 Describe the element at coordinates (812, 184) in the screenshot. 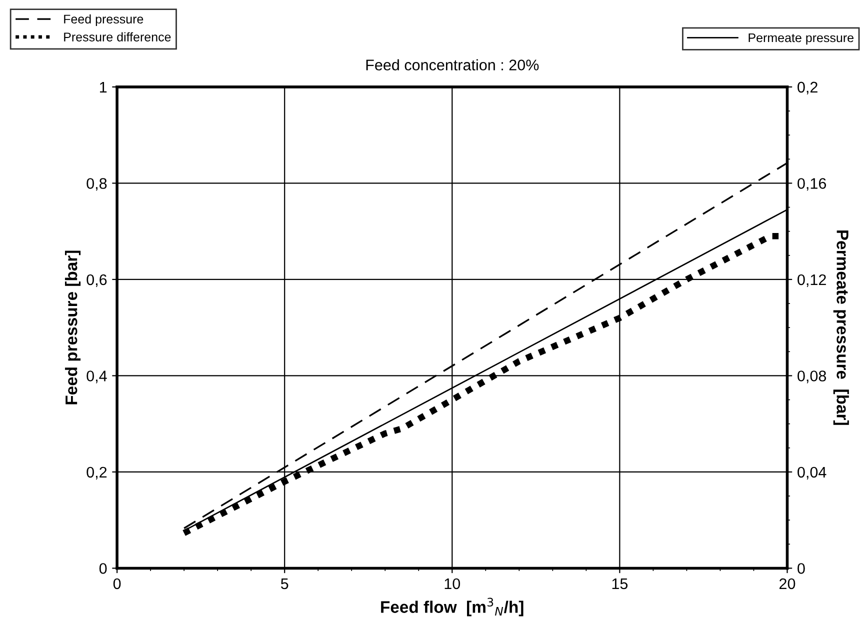

I see `y2-tick-label: 0,16` at that location.